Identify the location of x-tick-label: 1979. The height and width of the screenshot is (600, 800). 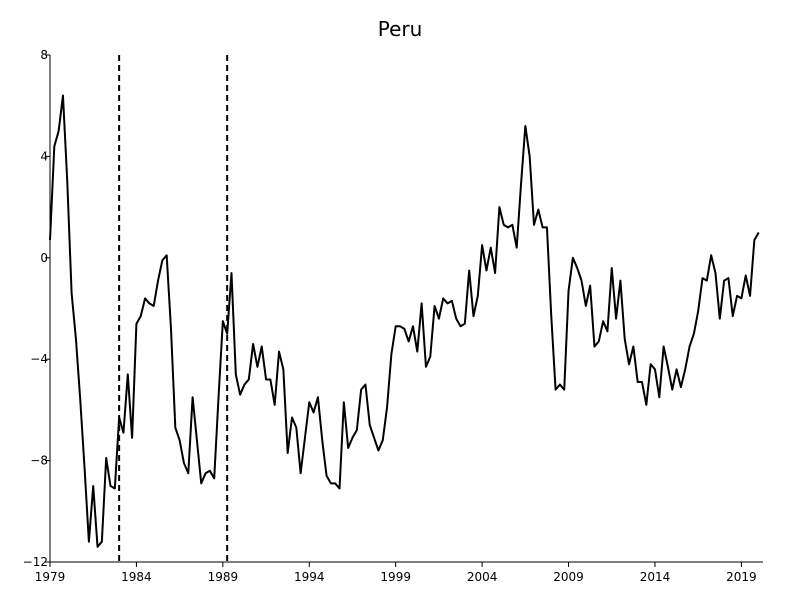
(50, 577).